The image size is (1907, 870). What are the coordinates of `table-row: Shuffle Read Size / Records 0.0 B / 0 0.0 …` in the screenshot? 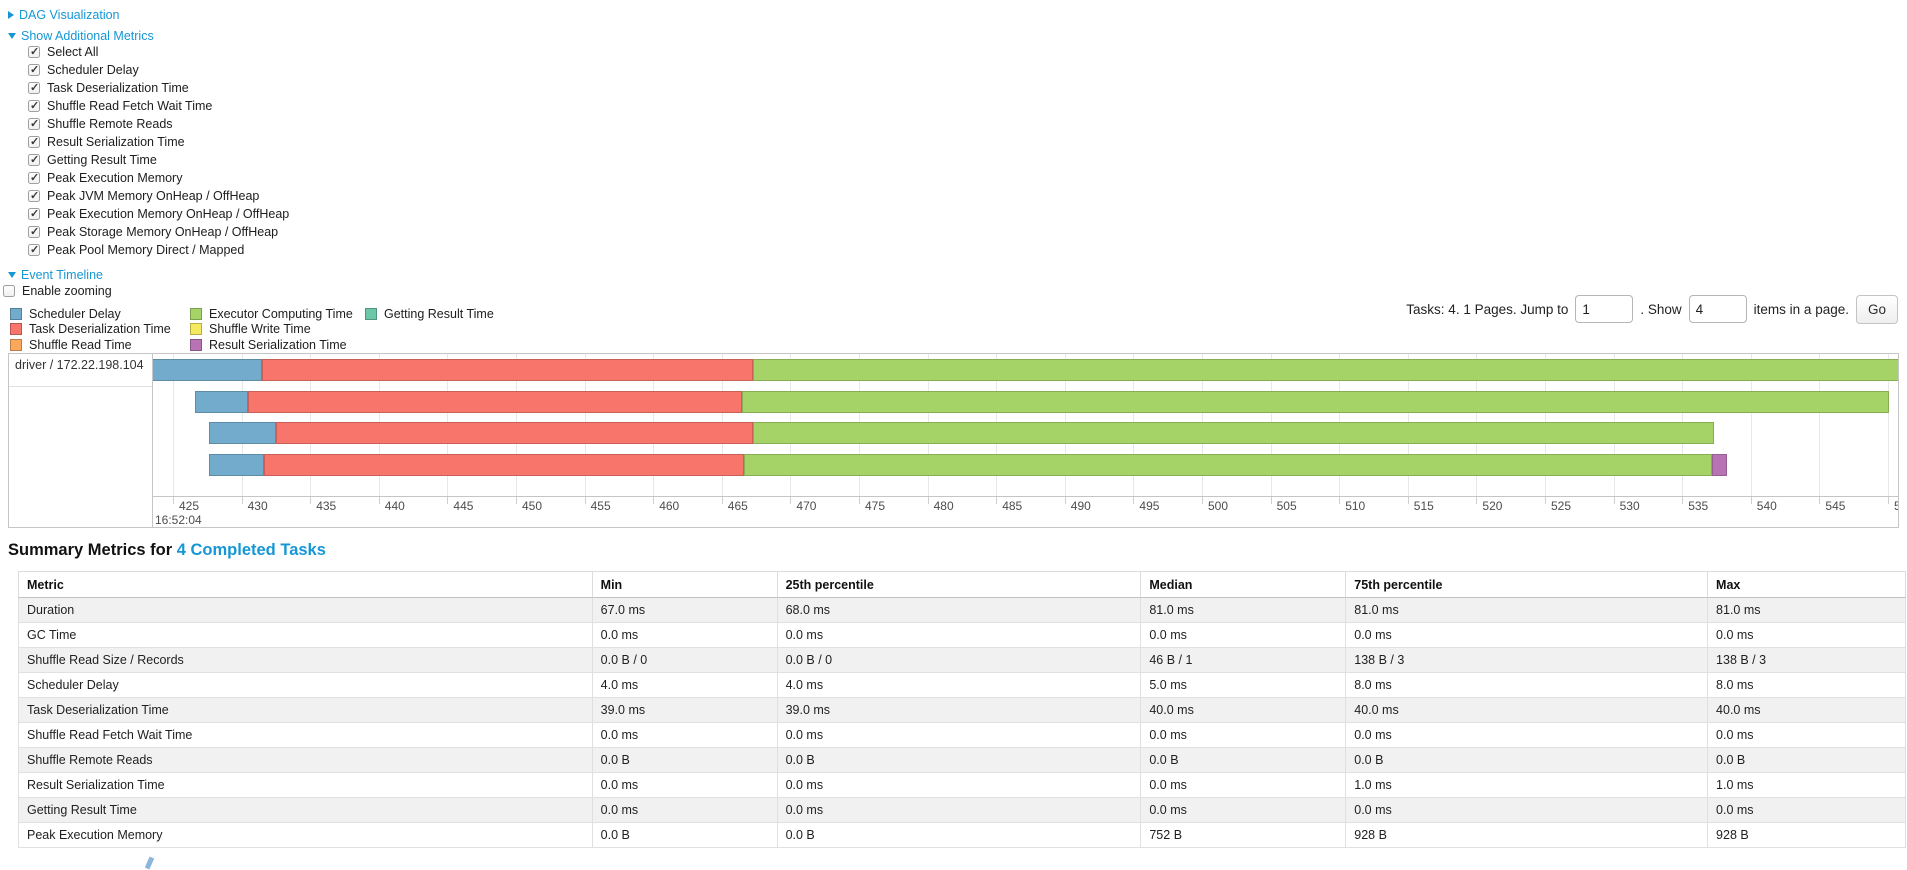 It's located at (962, 660).